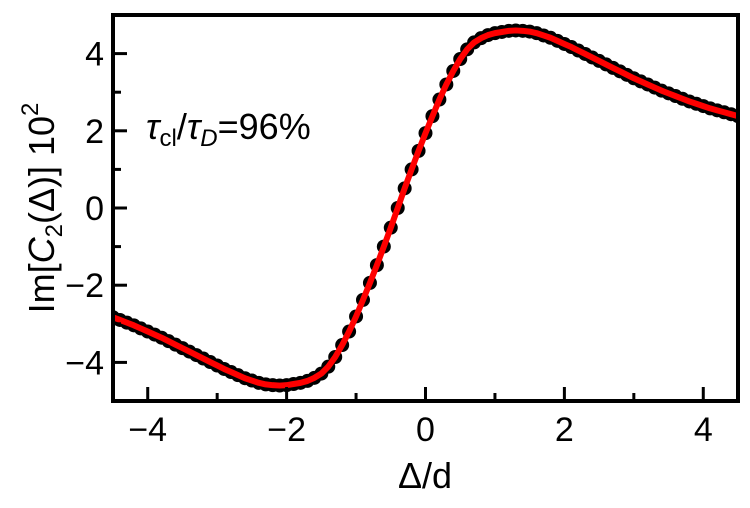 The height and width of the screenshot is (508, 750). I want to click on x-tick-label: −4, so click(147, 430).